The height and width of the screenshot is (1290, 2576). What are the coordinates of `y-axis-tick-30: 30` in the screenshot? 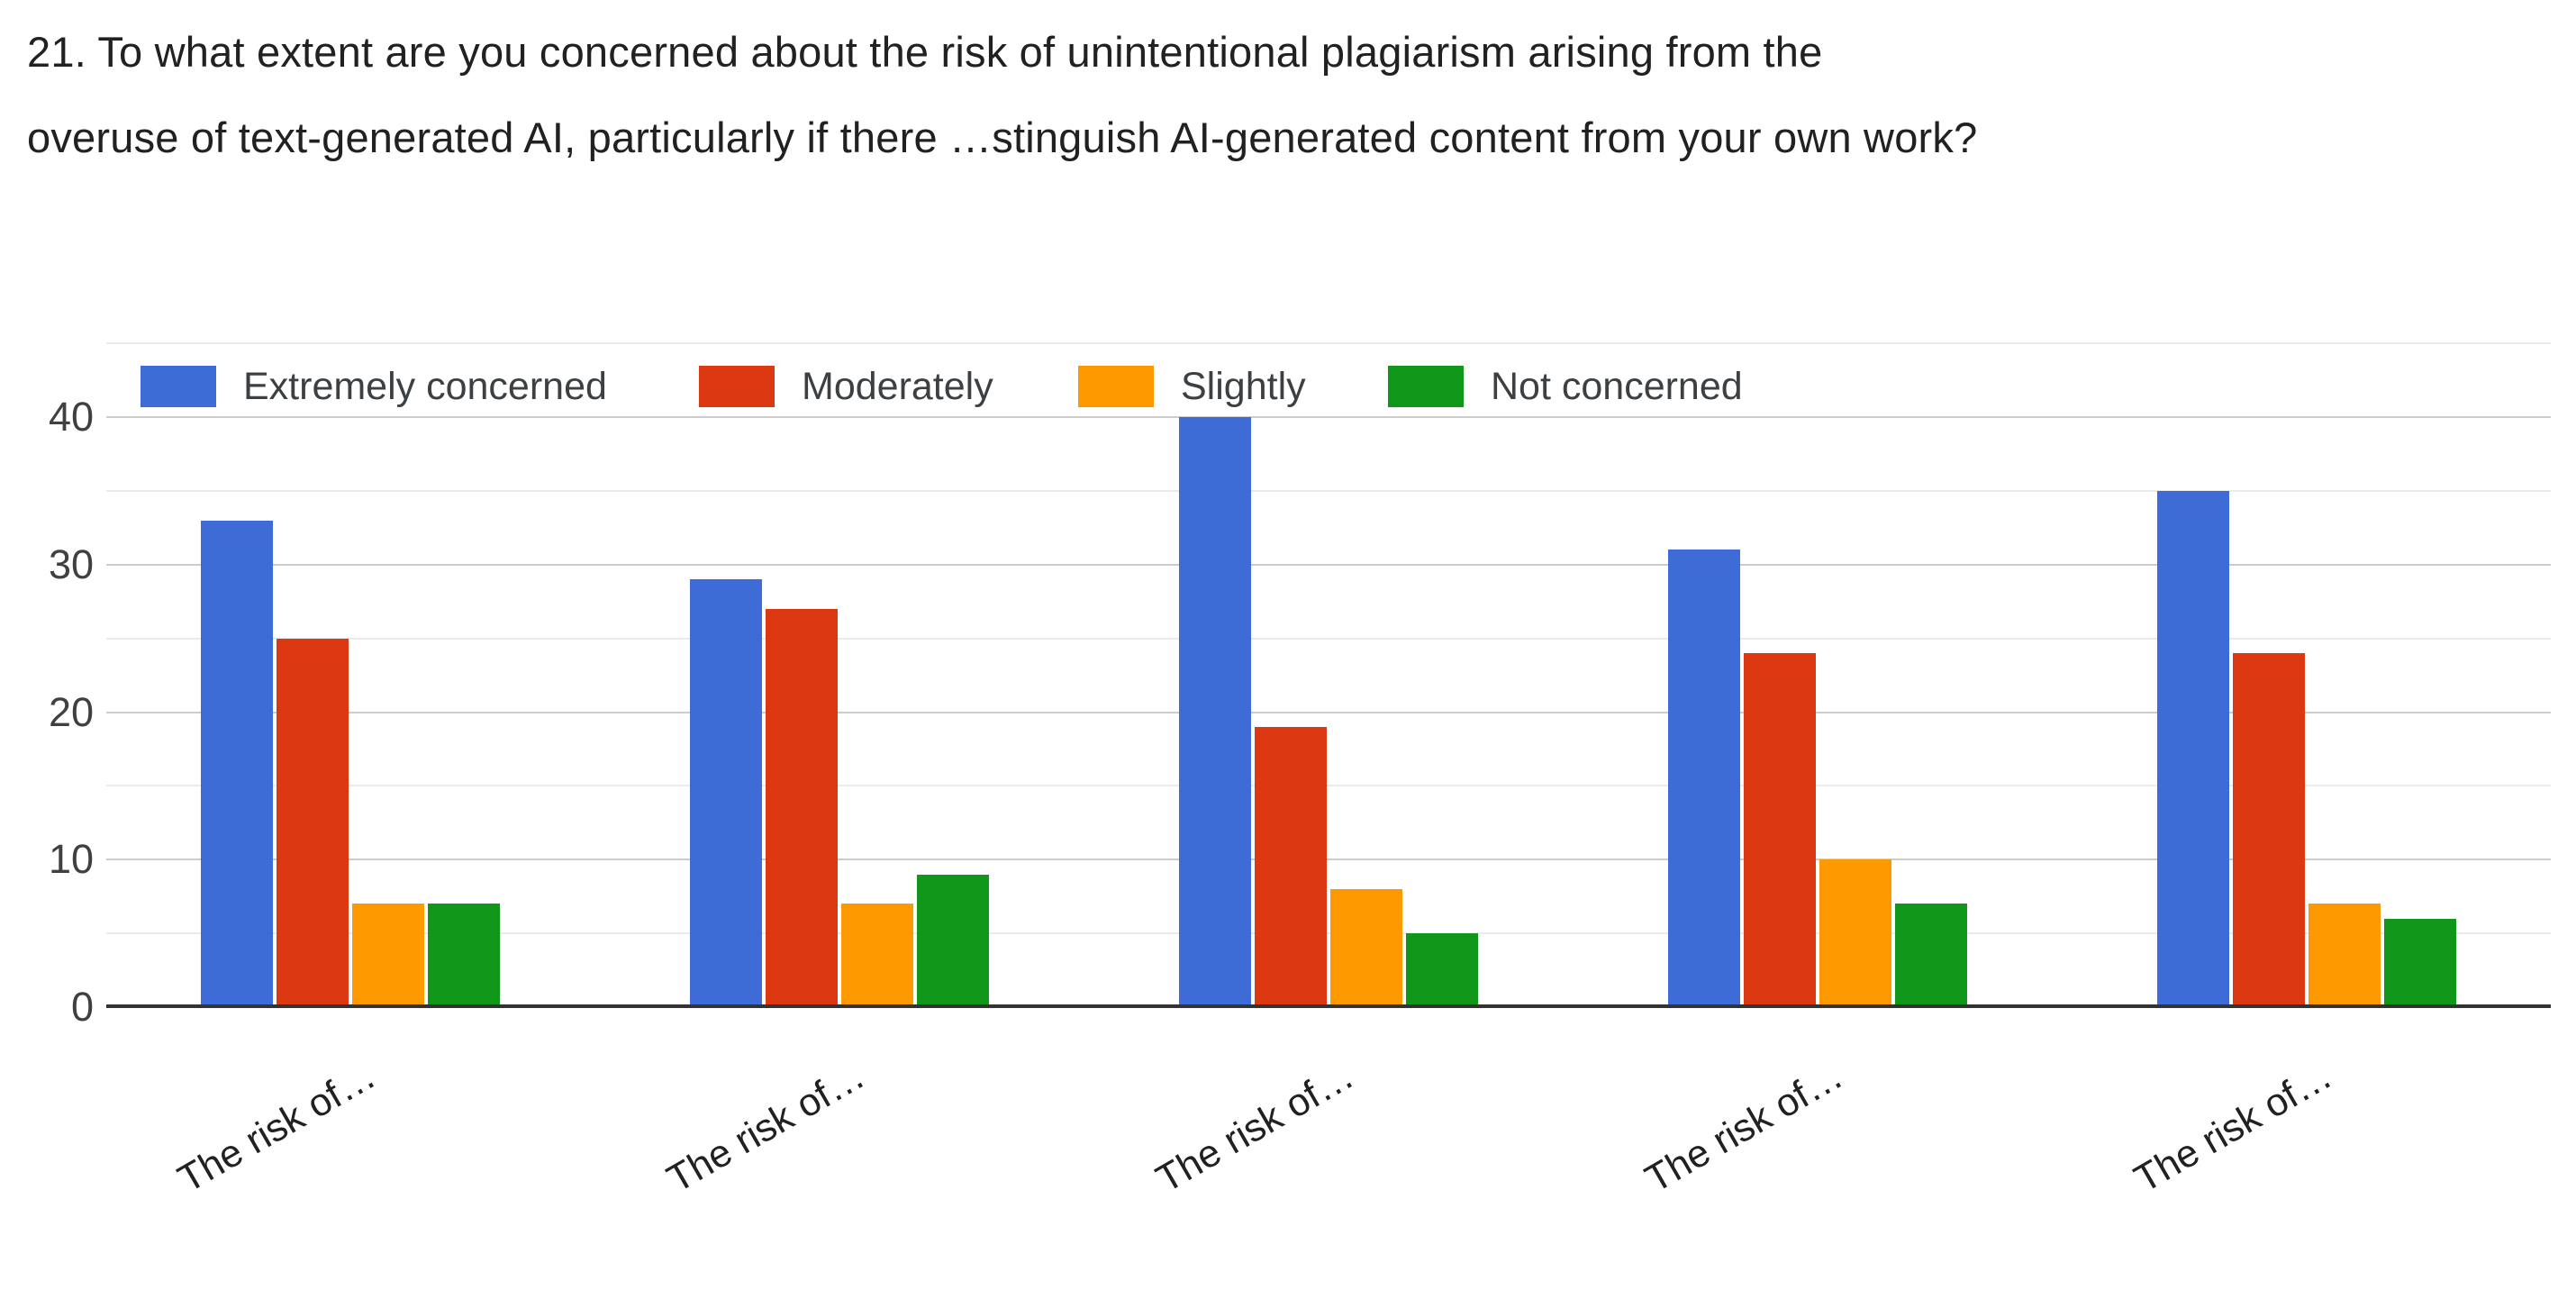 It's located at (71, 564).